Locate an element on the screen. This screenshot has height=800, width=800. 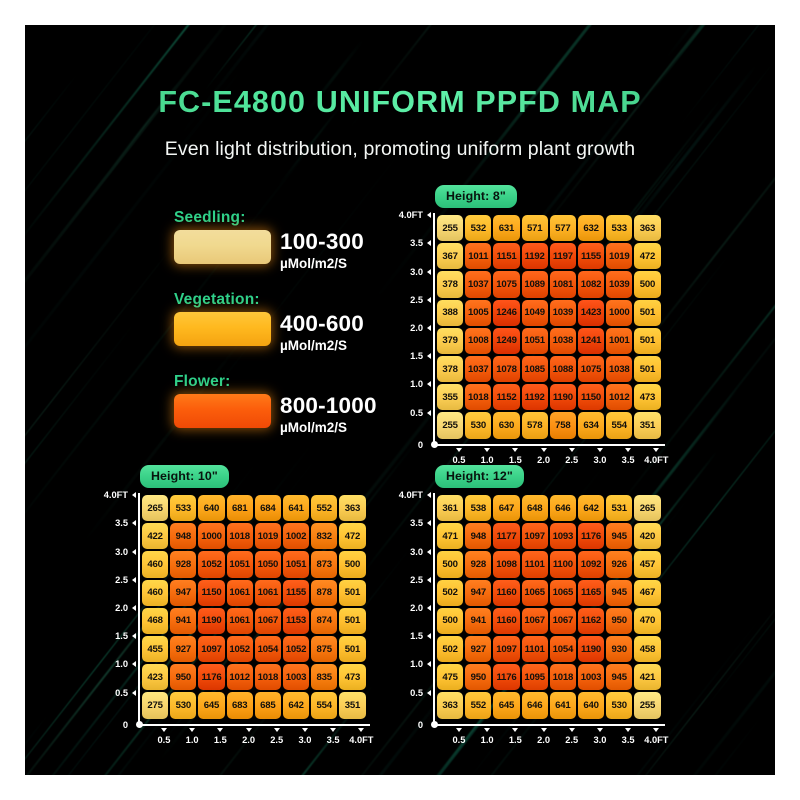
ppfd-cell: 1097 is located at coordinates (211, 649).